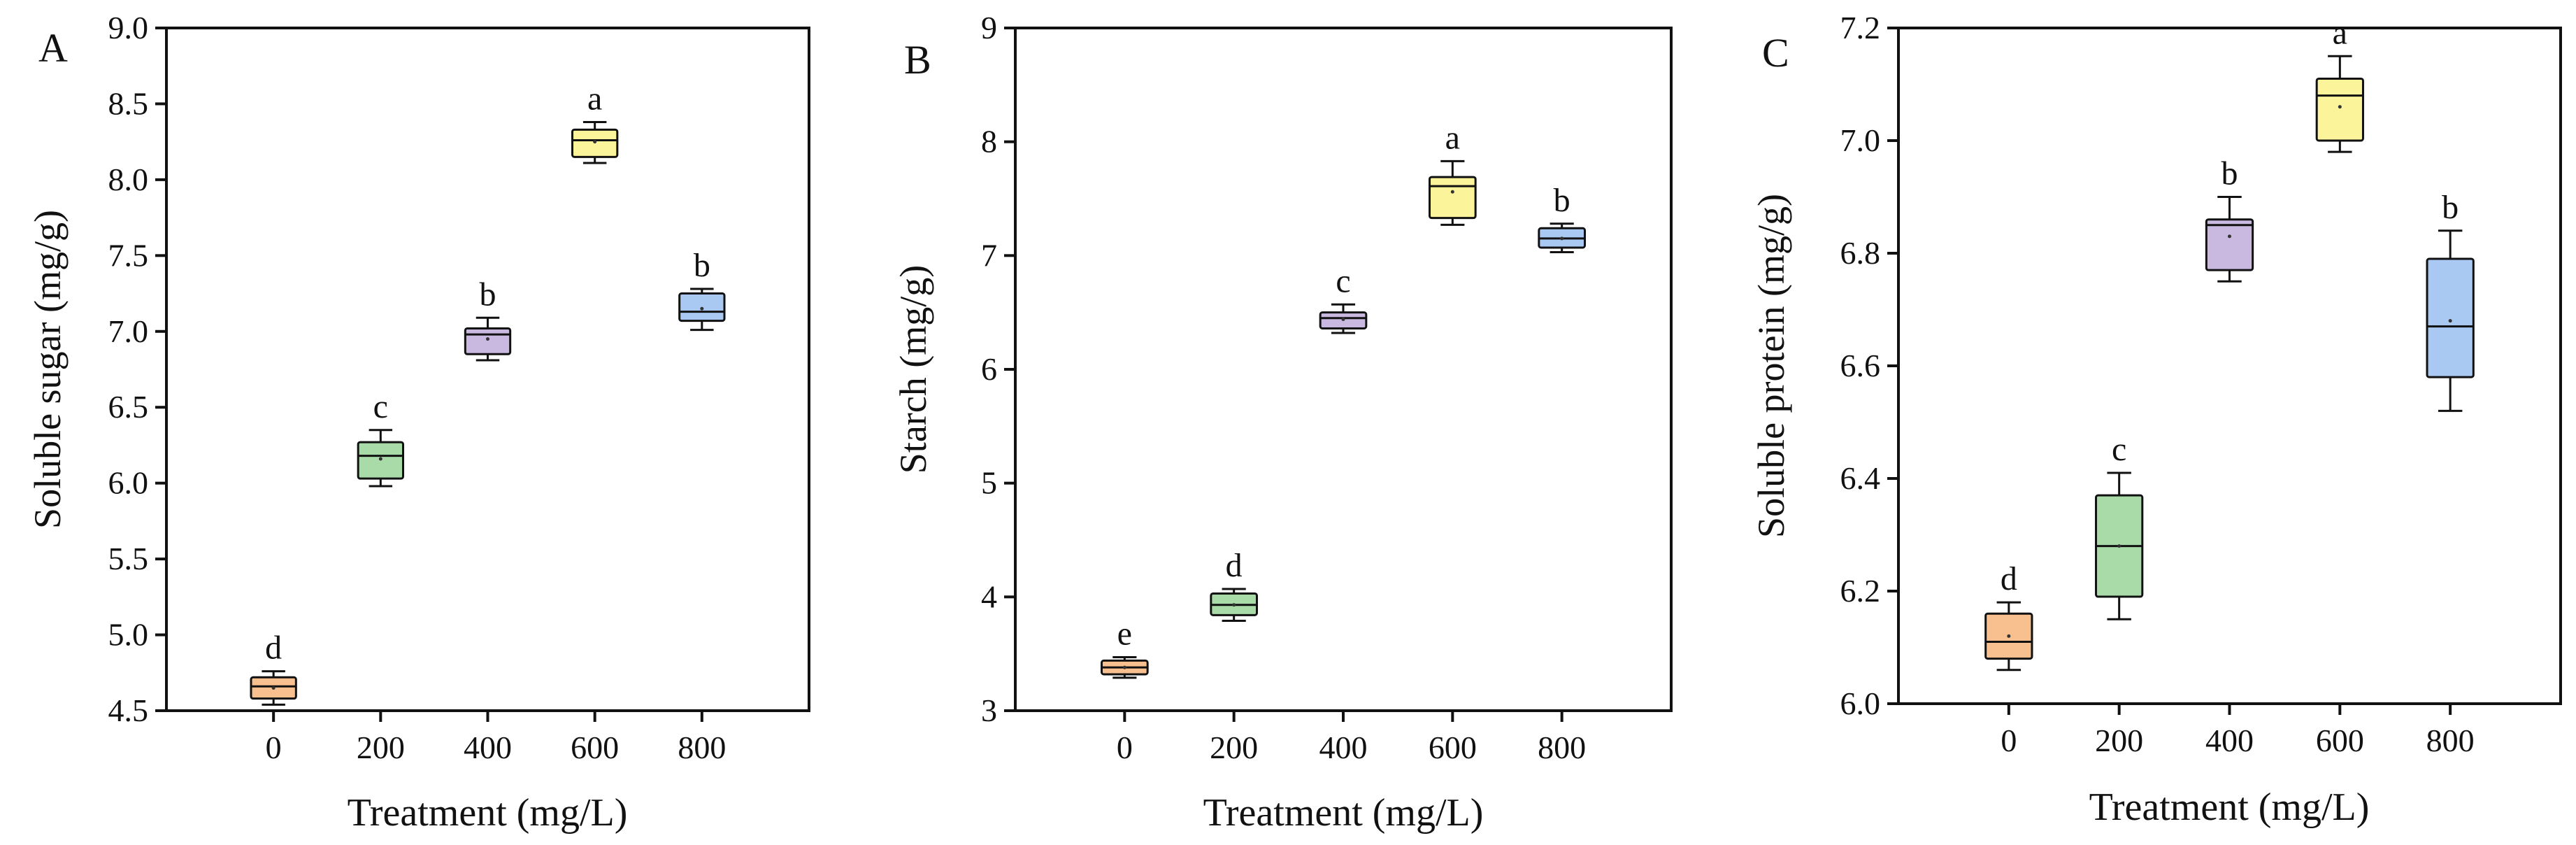  I want to click on y-axis-title: Soluble sugar (mg/g), so click(48, 369).